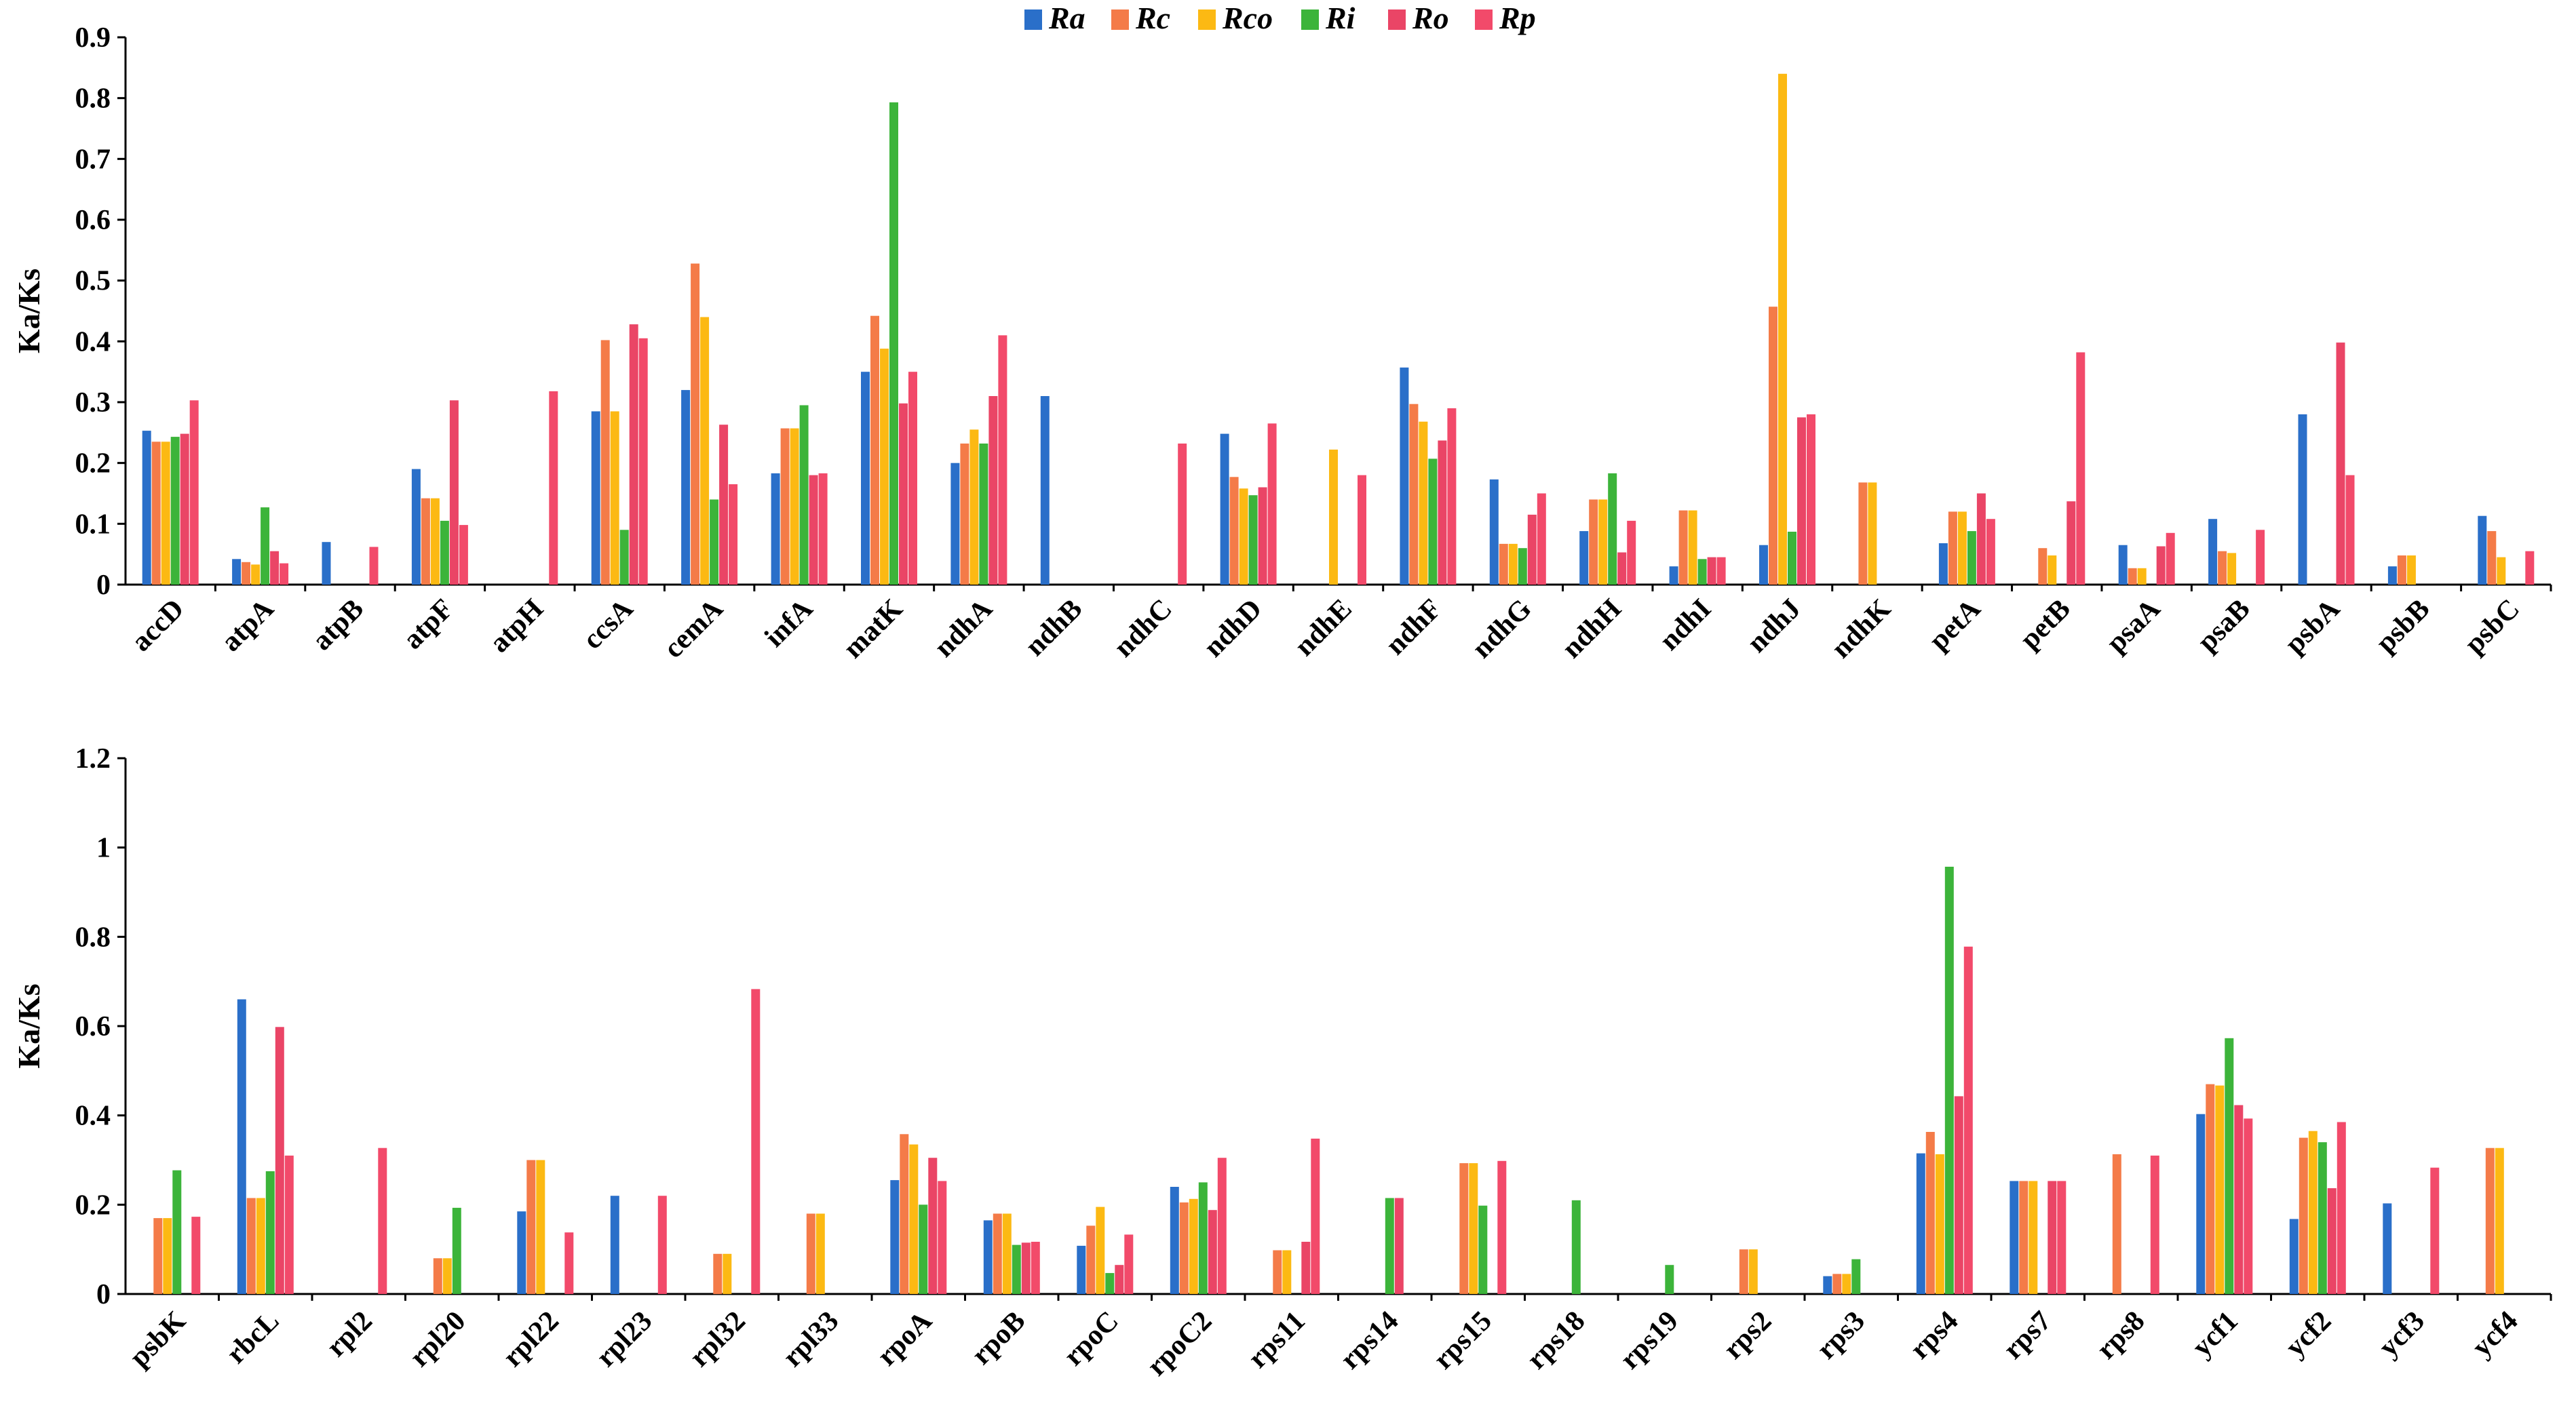 This screenshot has height=1412, width=2576. I want to click on legend-label-Ri: Ri, so click(1340, 18).